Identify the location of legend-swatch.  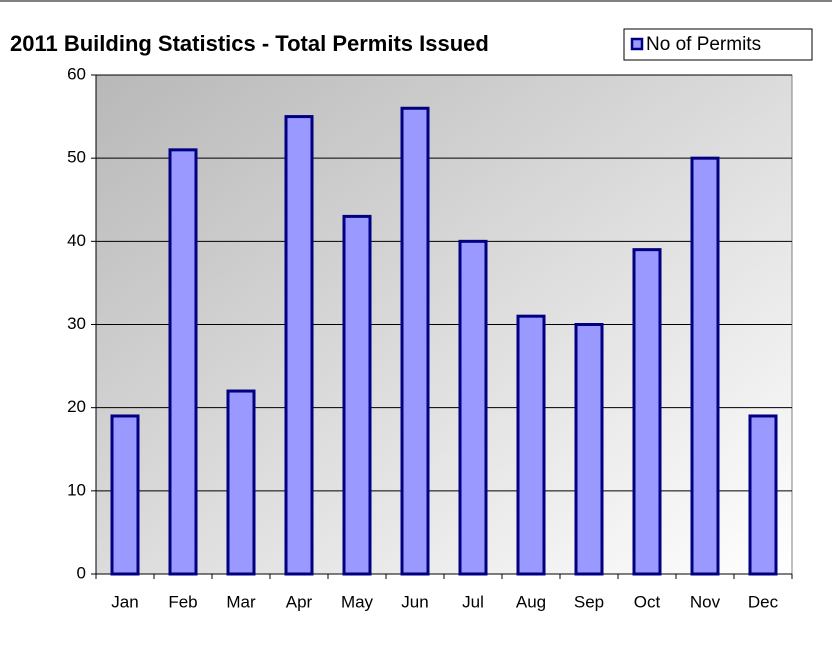
(637, 44).